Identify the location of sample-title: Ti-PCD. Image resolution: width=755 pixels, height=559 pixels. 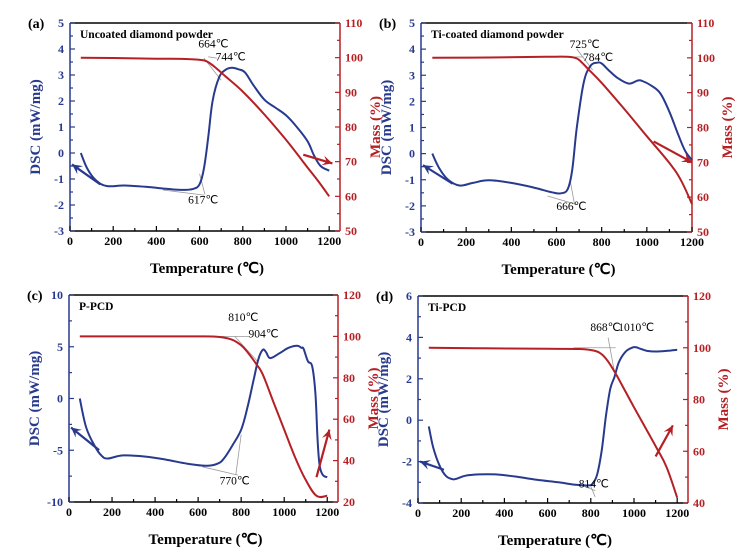
(447, 308).